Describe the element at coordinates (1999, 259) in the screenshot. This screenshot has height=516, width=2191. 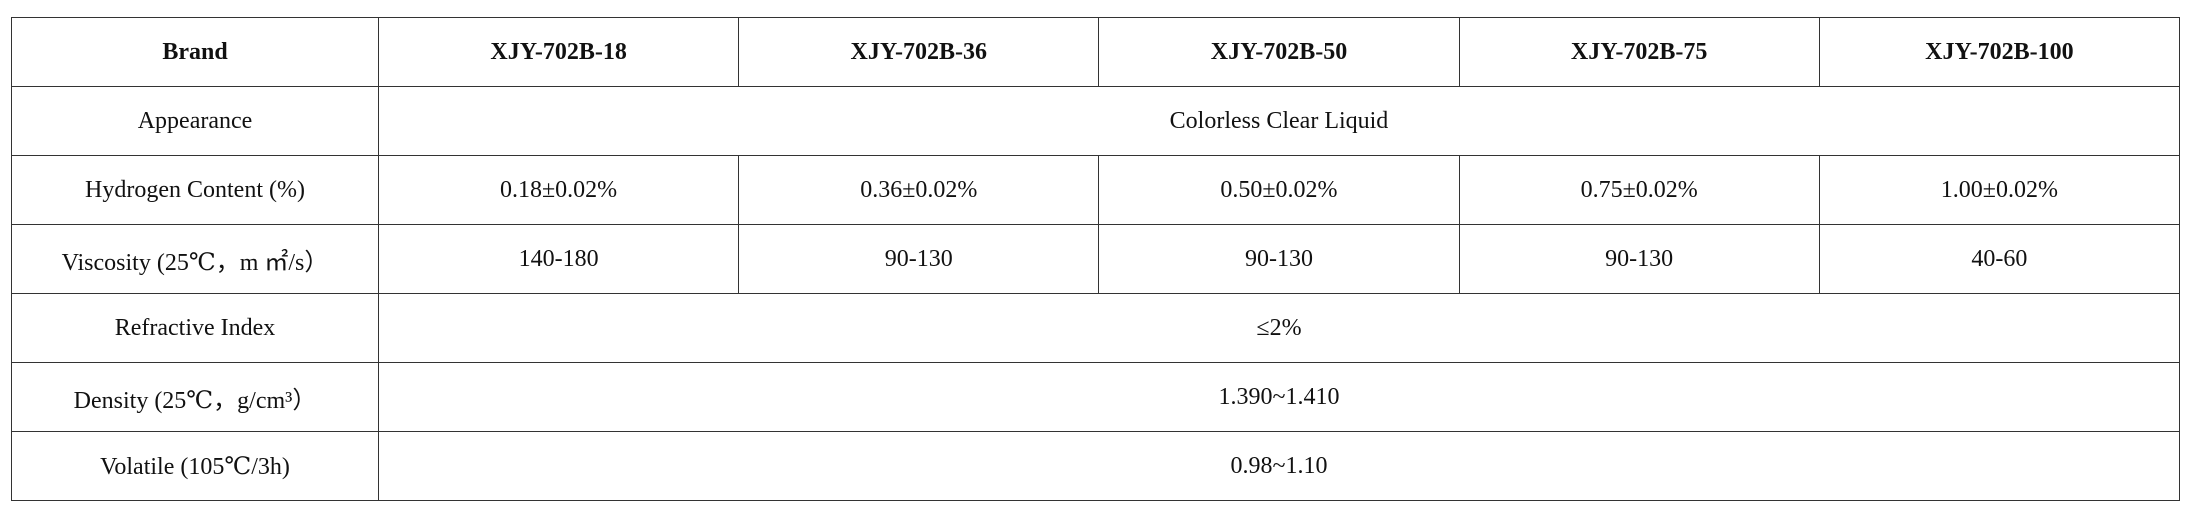
I see `cell: 40-60` at that location.